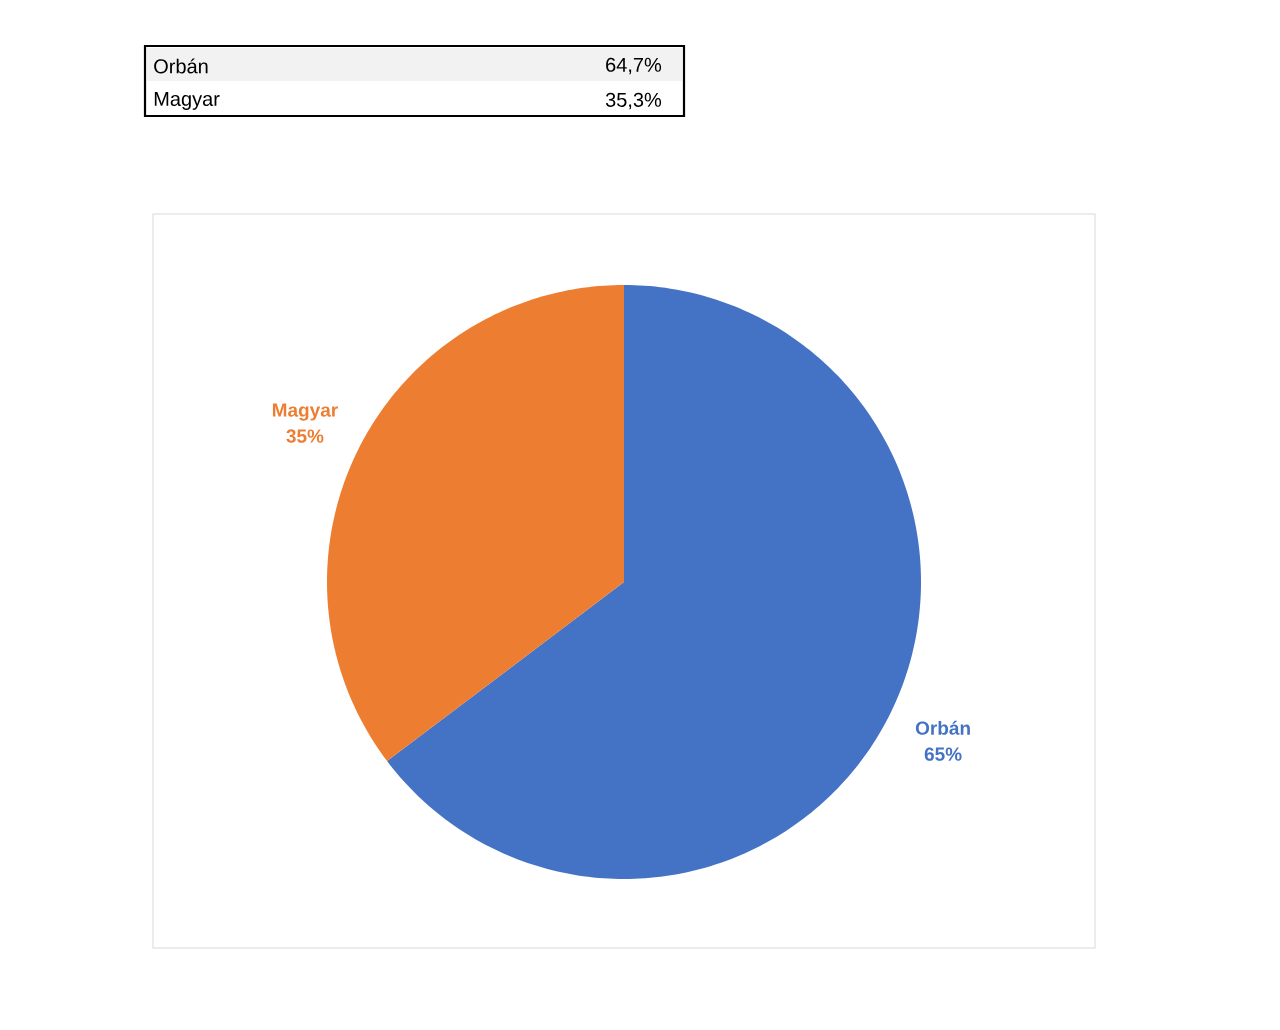 The image size is (1280, 1030). I want to click on data-label: 65%, so click(943, 754).